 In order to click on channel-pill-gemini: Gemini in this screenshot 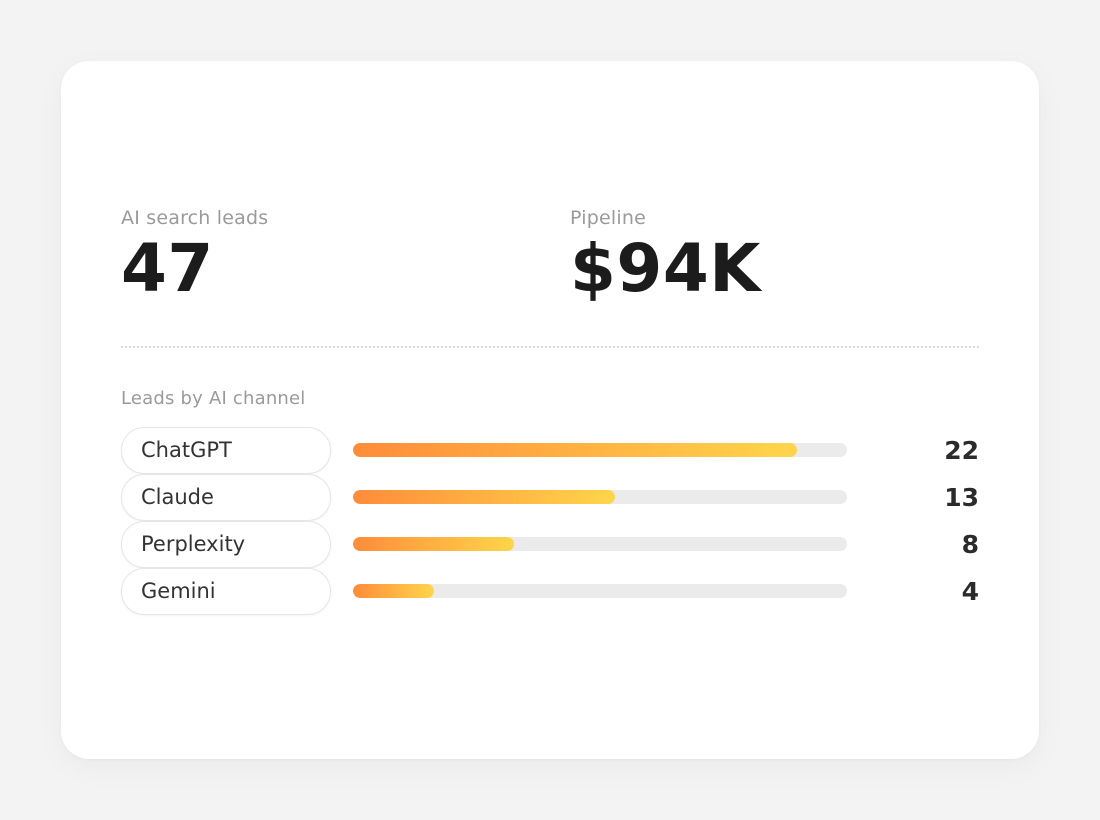, I will do `click(226, 591)`.